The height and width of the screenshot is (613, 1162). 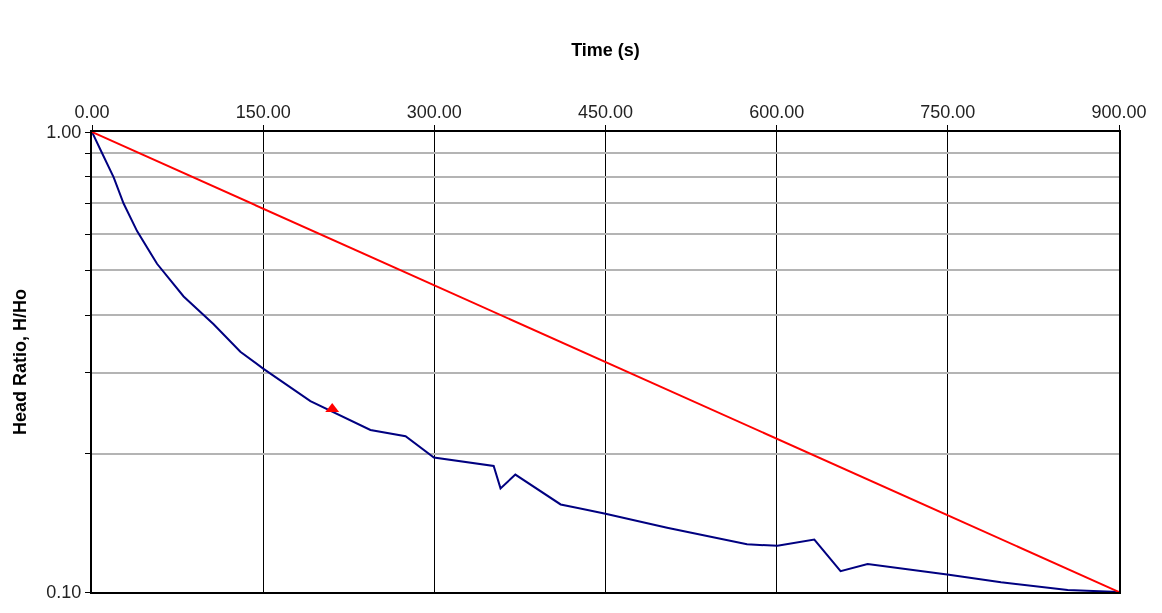 What do you see at coordinates (434, 111) in the screenshot?
I see `x-tick-label: 300.00` at bounding box center [434, 111].